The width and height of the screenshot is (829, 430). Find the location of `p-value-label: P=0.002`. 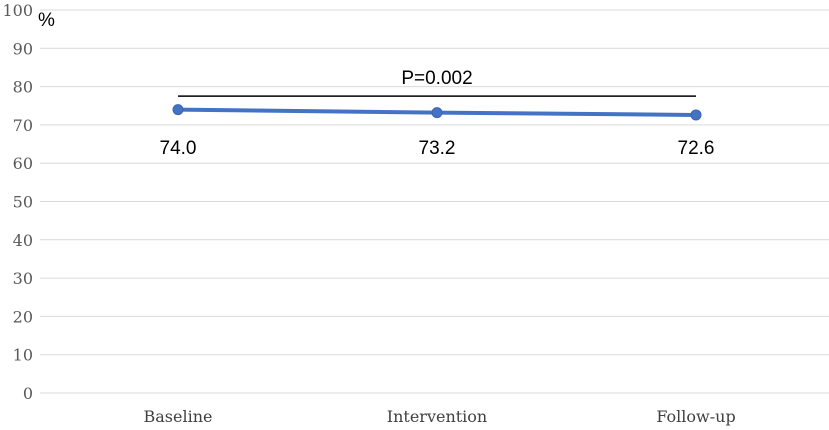

p-value-label: P=0.002 is located at coordinates (436, 78).